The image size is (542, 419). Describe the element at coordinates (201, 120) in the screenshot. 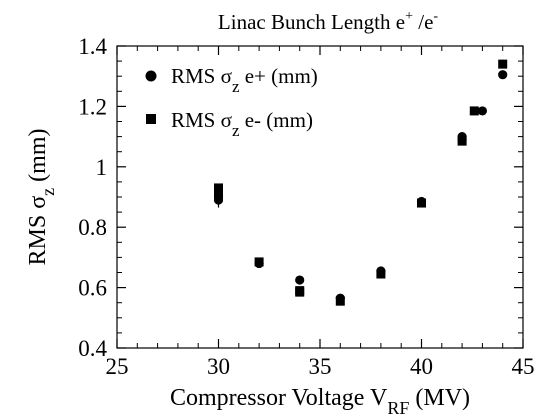

I see `legend-e-minus-main: RMS σ` at that location.